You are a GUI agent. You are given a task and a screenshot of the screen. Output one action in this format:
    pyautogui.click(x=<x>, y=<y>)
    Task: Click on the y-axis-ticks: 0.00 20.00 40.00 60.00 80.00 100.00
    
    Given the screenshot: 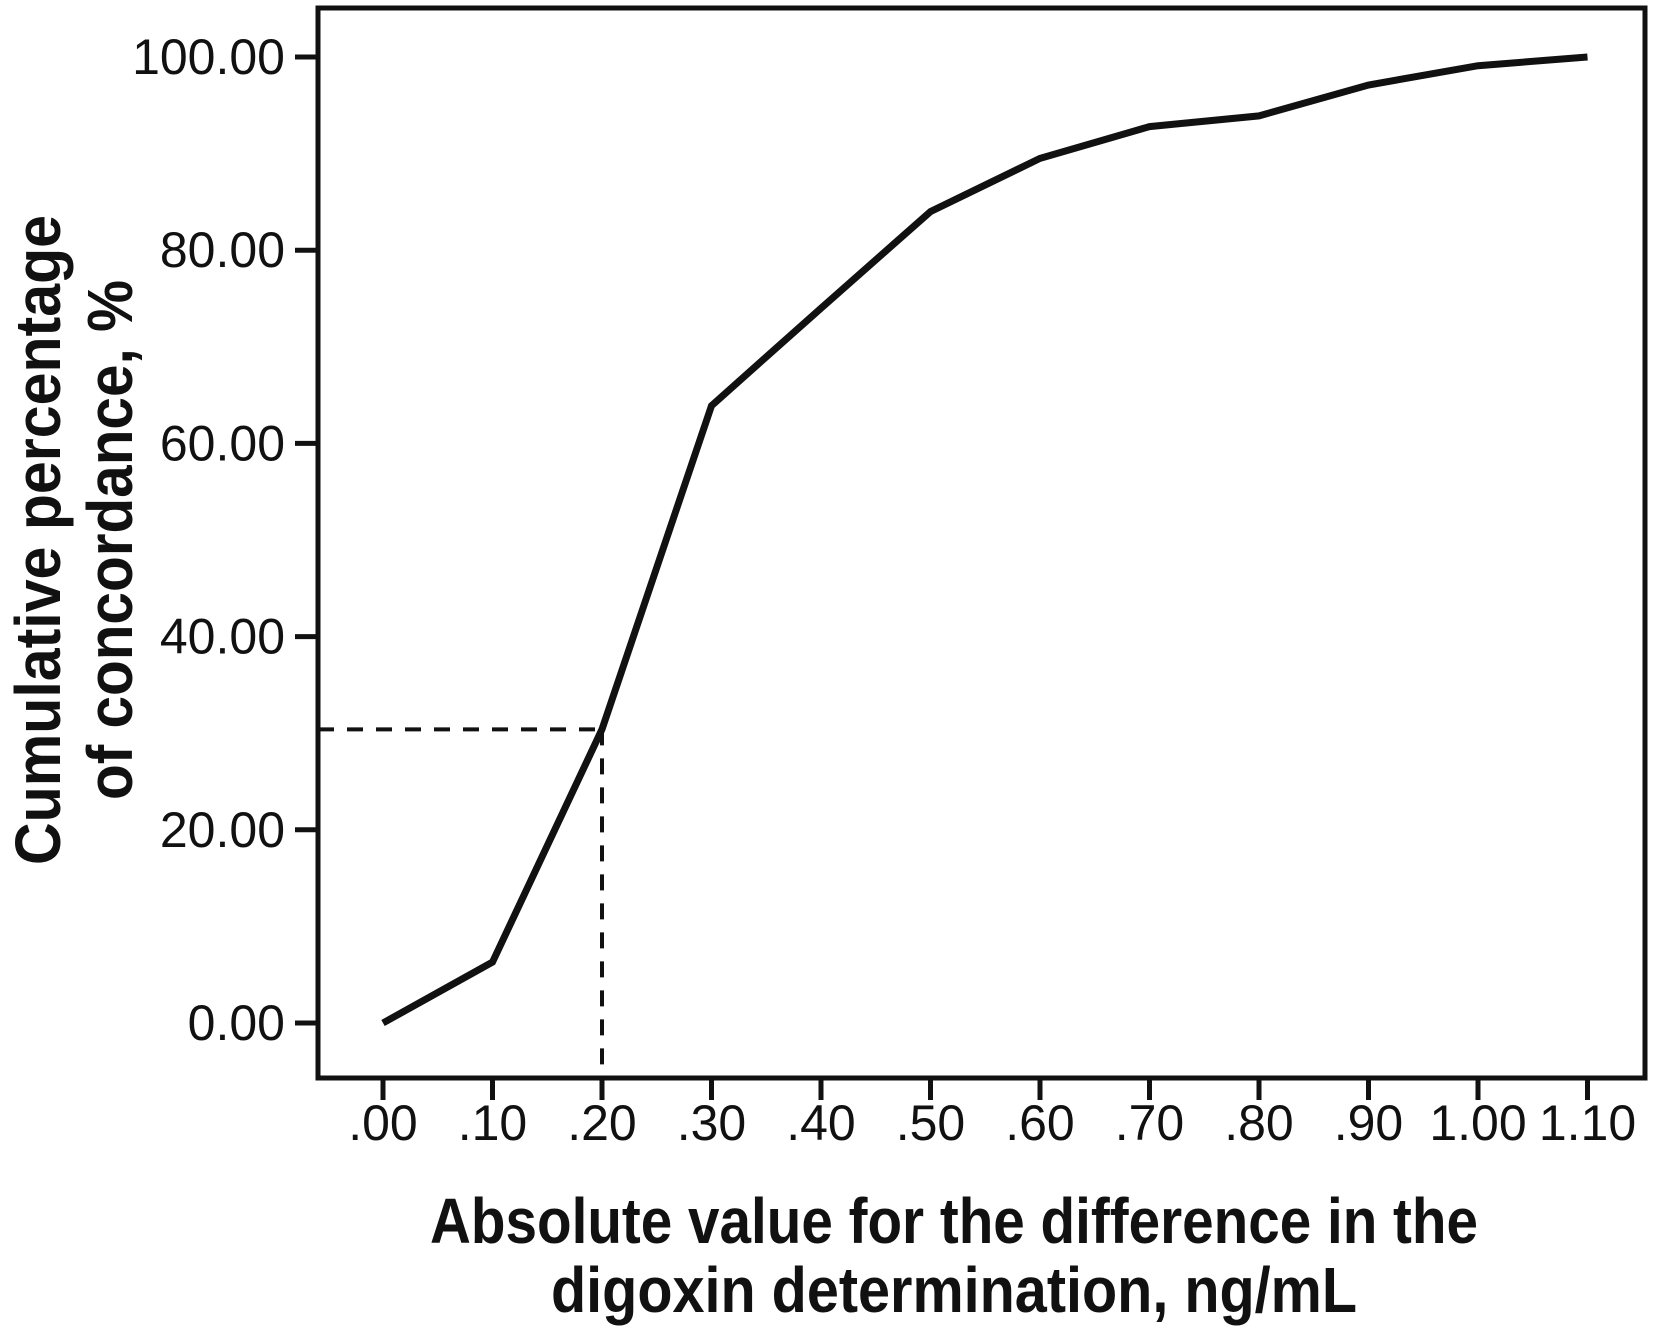 What is the action you would take?
    pyautogui.click(x=225, y=540)
    